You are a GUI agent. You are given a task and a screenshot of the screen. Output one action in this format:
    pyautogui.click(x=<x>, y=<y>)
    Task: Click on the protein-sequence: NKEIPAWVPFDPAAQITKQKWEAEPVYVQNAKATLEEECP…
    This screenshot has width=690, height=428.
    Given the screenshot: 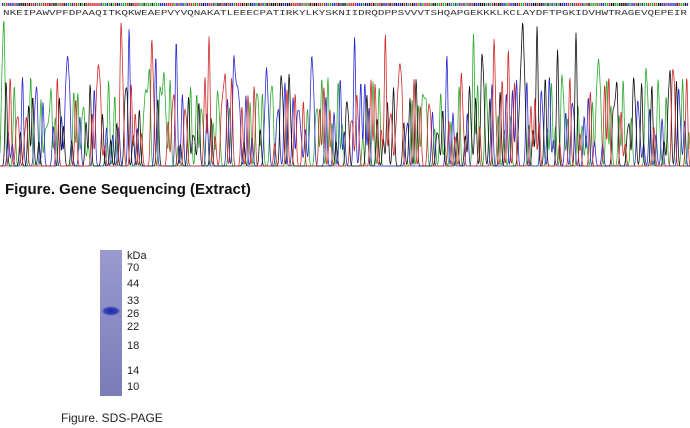 What is the action you would take?
    pyautogui.click(x=345, y=14)
    